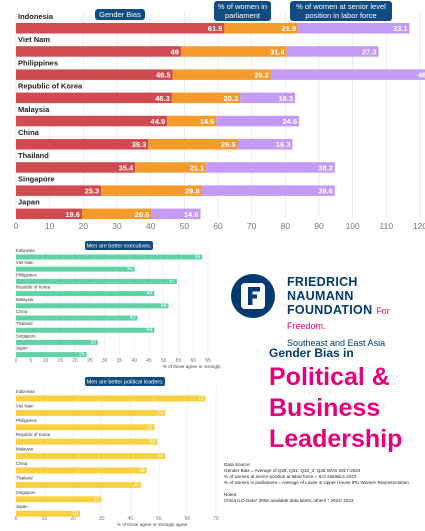 This screenshot has height=531, width=425. Describe the element at coordinates (228, 144) in the screenshot. I see `data-label: 26.5` at that location.